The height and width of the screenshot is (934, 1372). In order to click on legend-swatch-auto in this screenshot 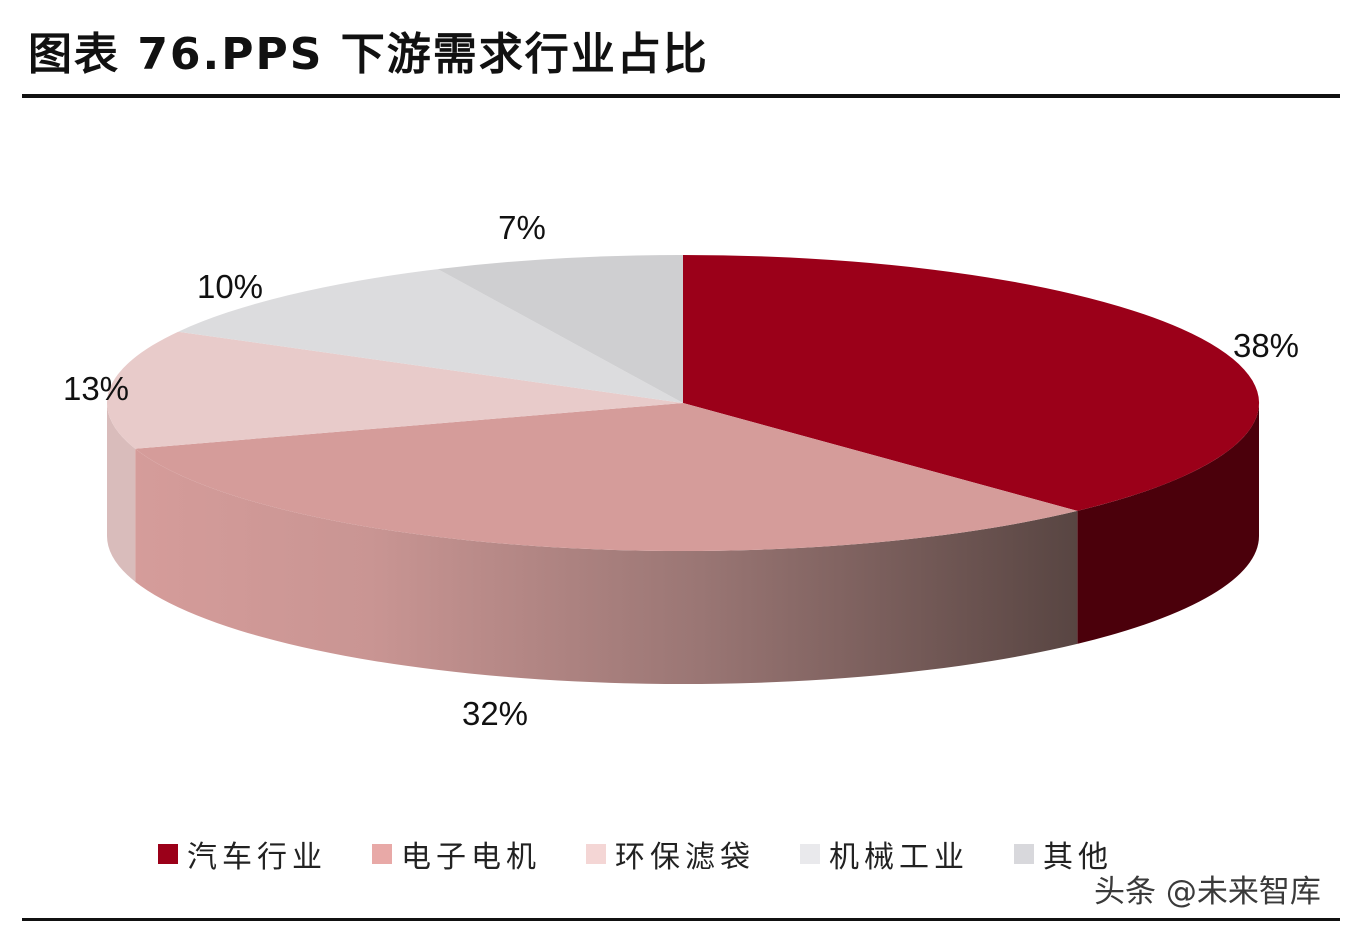, I will do `click(168, 854)`.